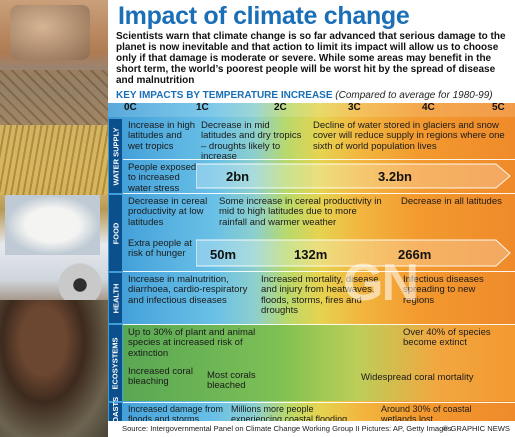 The width and height of the screenshot is (515, 437). Describe the element at coordinates (476, 428) in the screenshot. I see `footer-credit: © GRAPHIC NEWS` at that location.